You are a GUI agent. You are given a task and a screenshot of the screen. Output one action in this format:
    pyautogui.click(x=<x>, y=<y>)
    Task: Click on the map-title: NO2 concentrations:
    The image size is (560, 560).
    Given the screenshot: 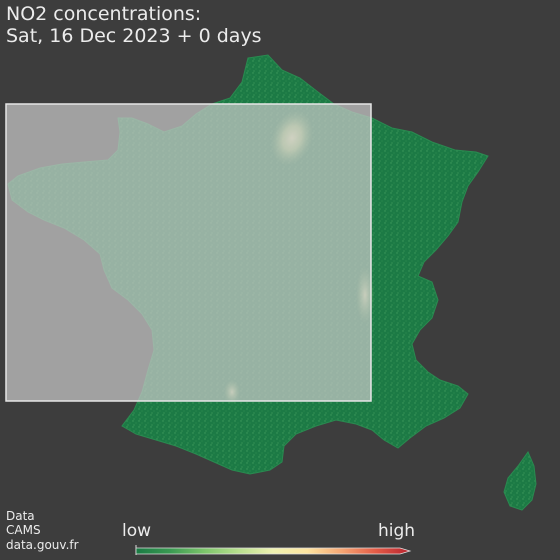 What is the action you would take?
    pyautogui.click(x=104, y=14)
    